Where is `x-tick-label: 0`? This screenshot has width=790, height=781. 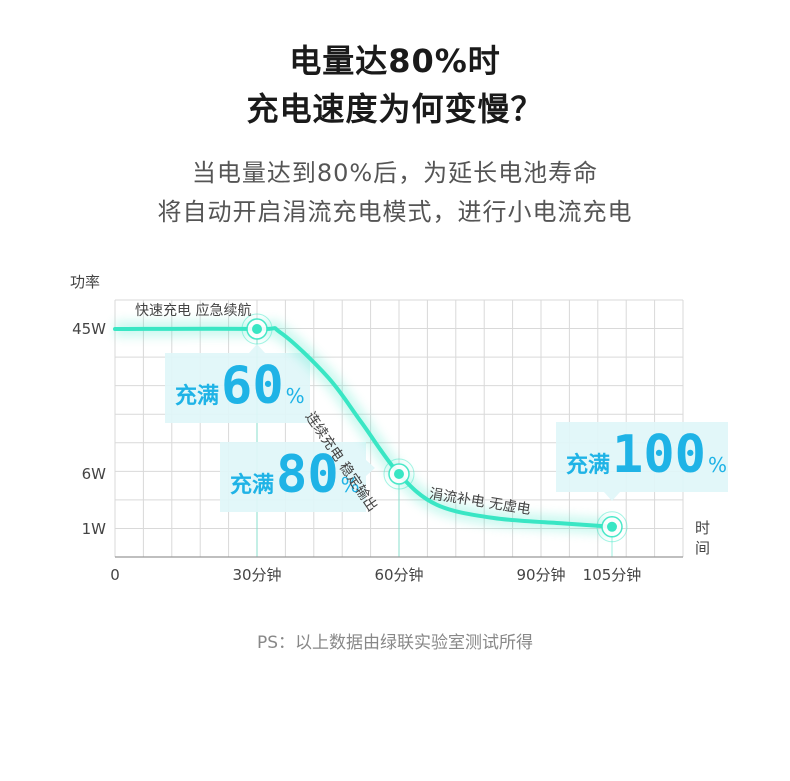 x-tick-label: 0 is located at coordinates (115, 575).